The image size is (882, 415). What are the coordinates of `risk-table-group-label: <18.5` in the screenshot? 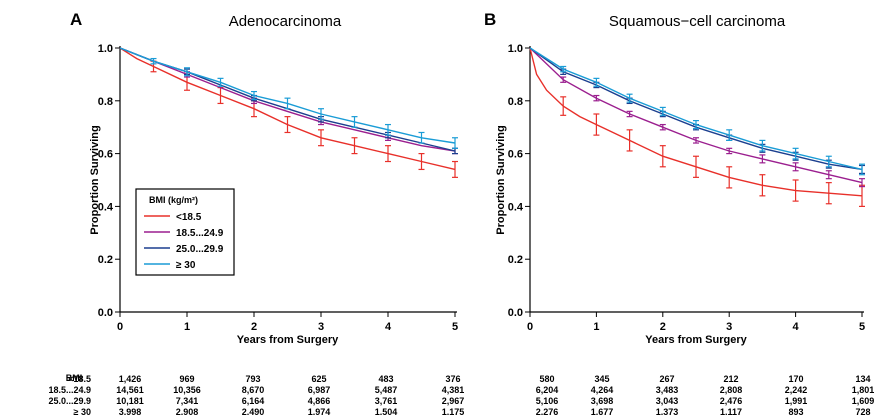 It's located at (79, 379).